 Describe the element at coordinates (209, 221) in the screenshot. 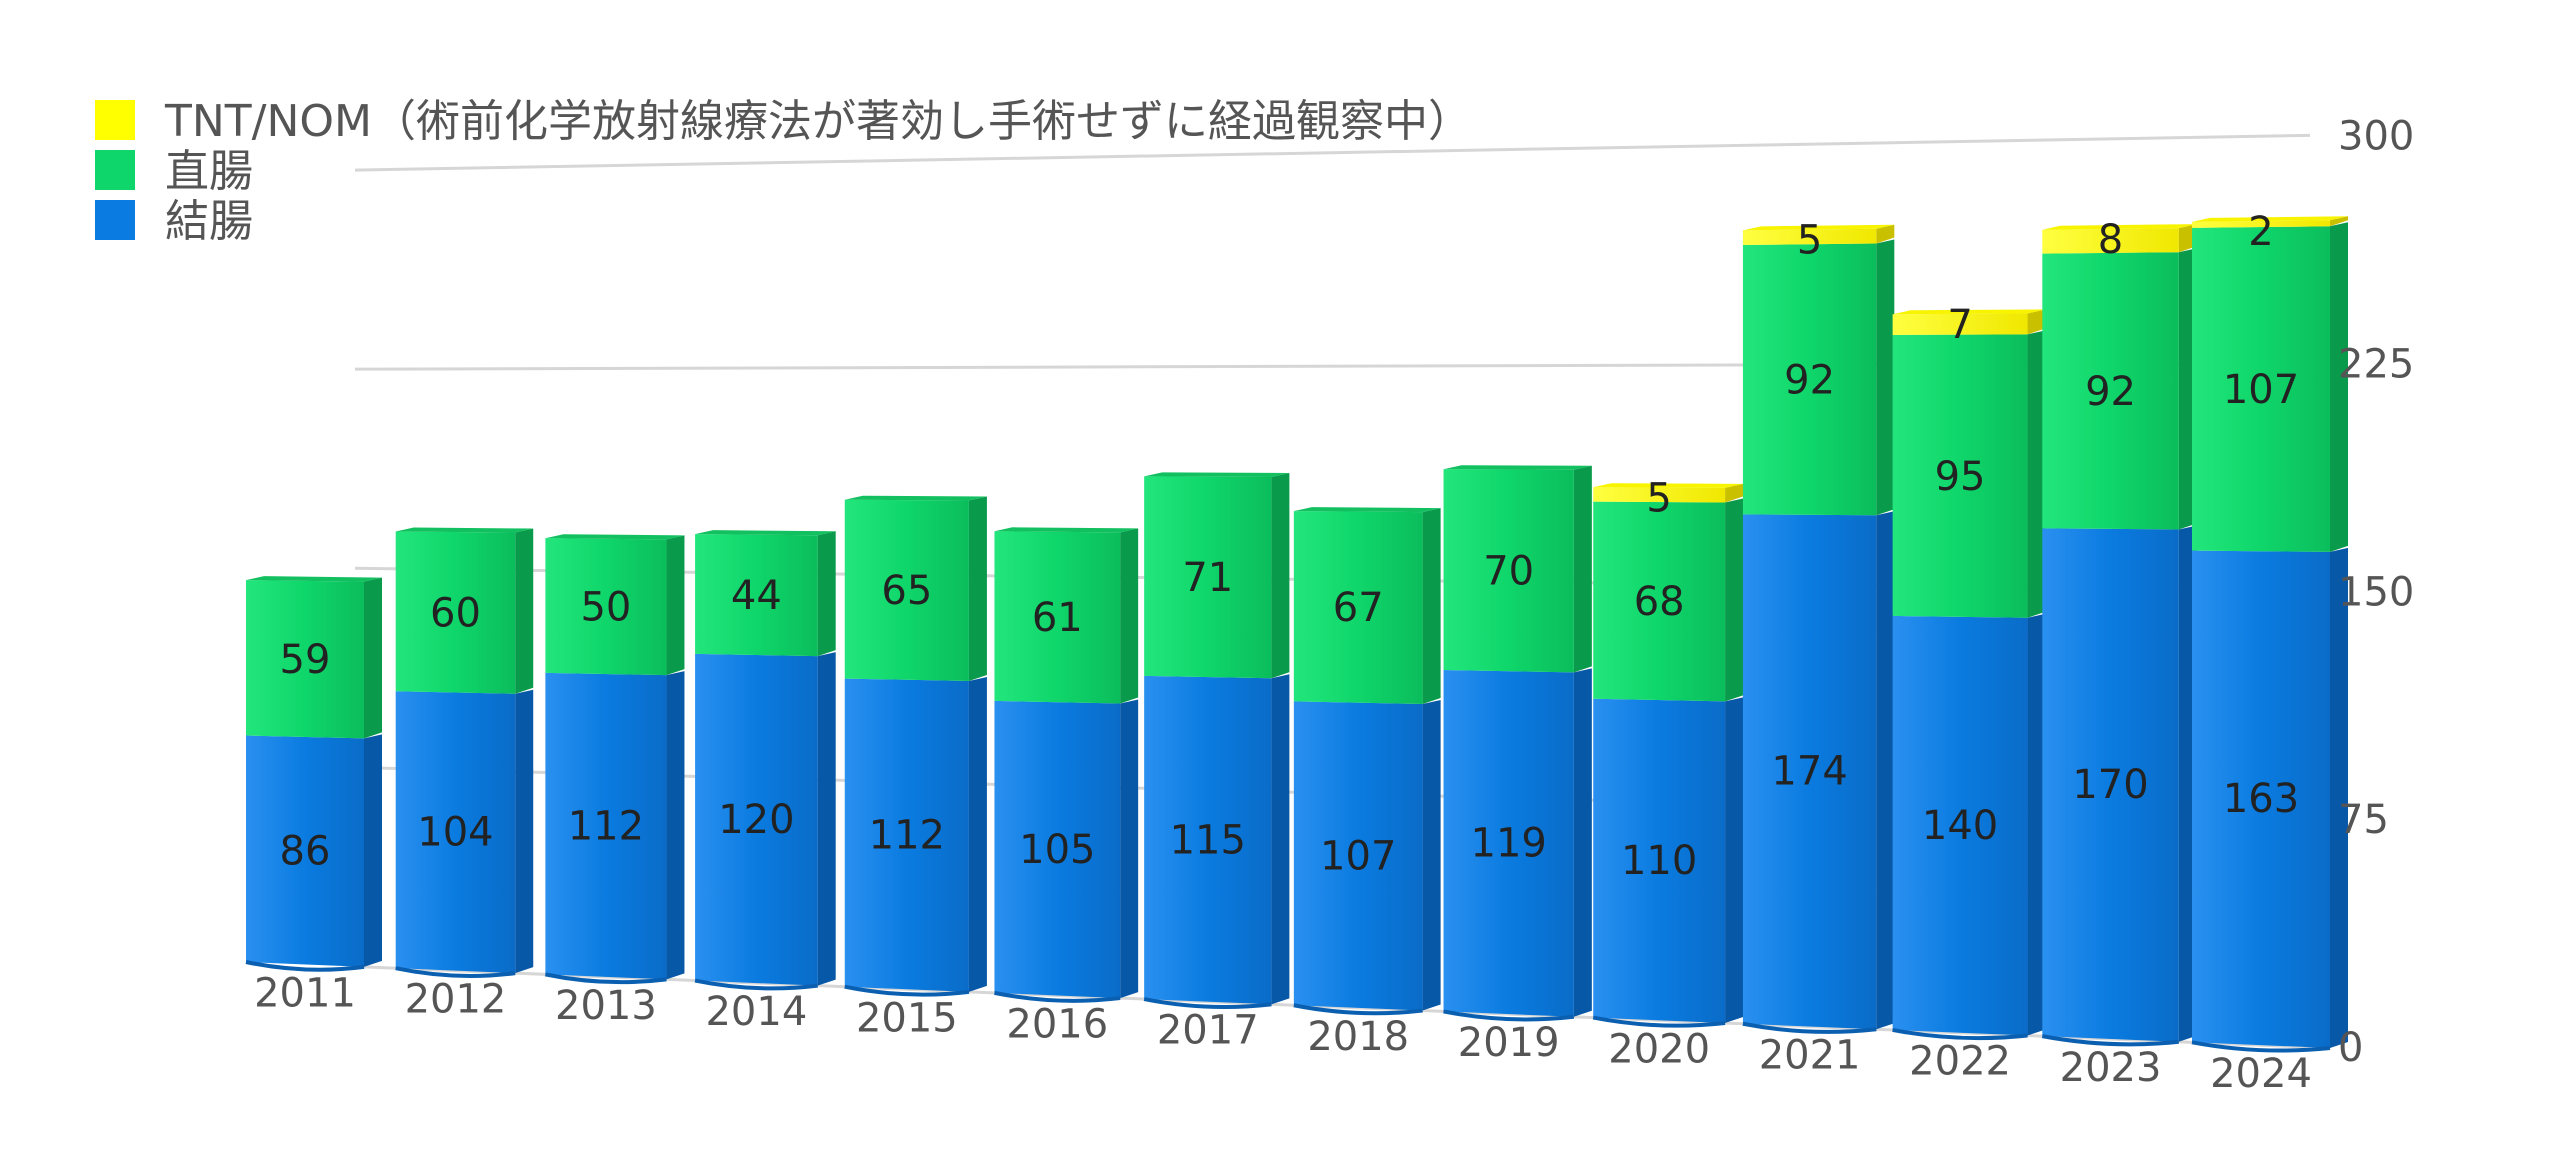

I see `legend-item-colon: 結腸` at that location.